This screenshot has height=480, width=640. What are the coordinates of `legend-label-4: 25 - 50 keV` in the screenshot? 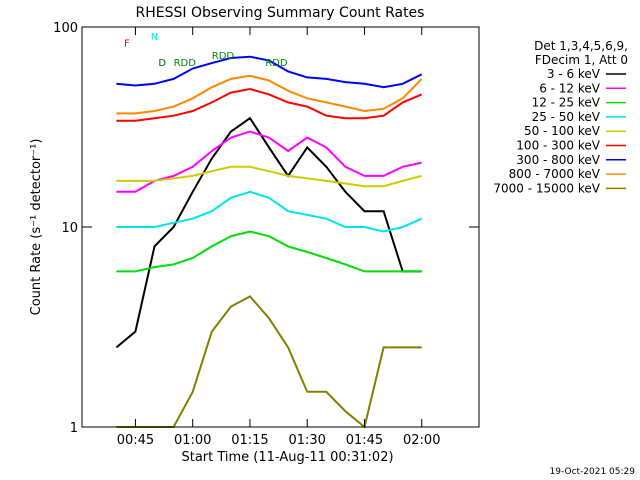 It's located at (566, 117).